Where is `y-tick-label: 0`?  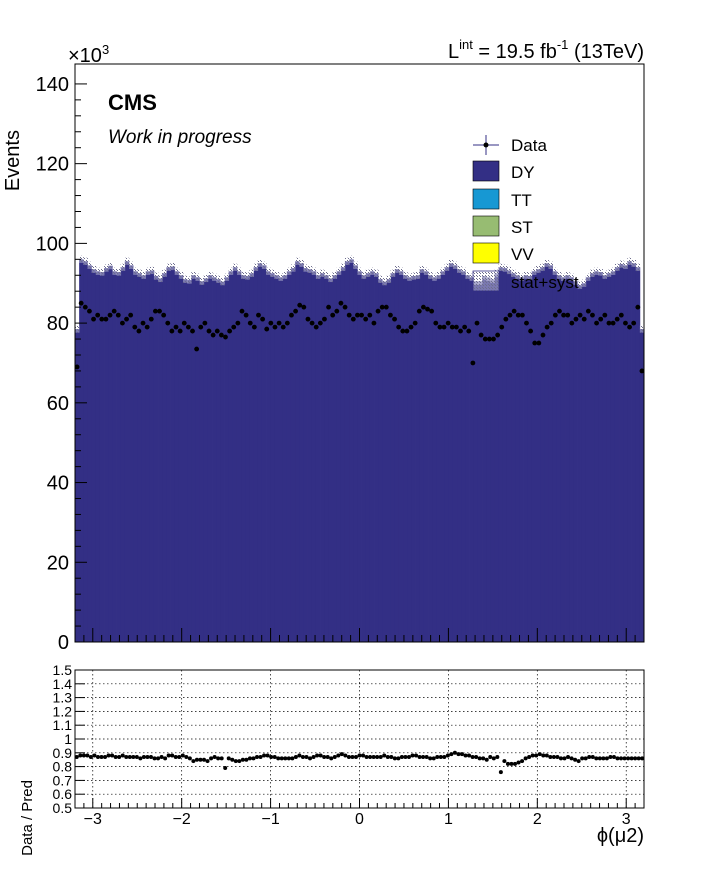
y-tick-label: 0 is located at coordinates (63, 643).